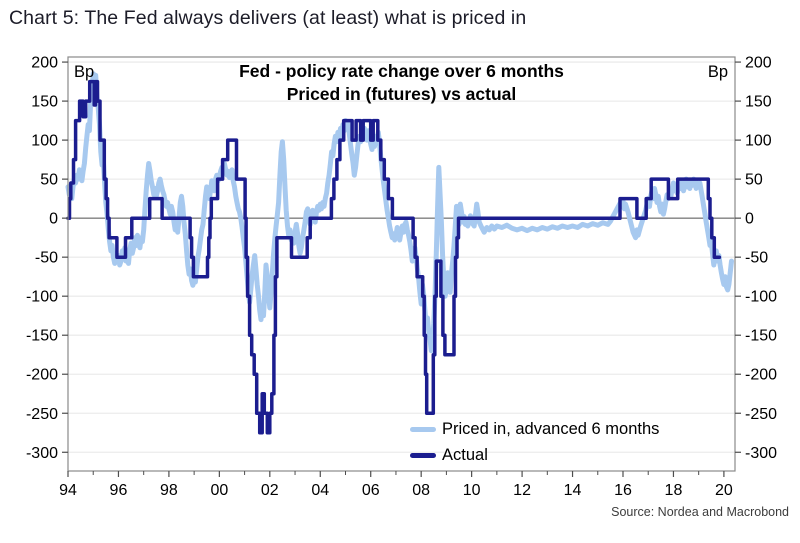 This screenshot has height=543, width=800. Describe the element at coordinates (522, 490) in the screenshot. I see `x-tick-label: 12` at that location.